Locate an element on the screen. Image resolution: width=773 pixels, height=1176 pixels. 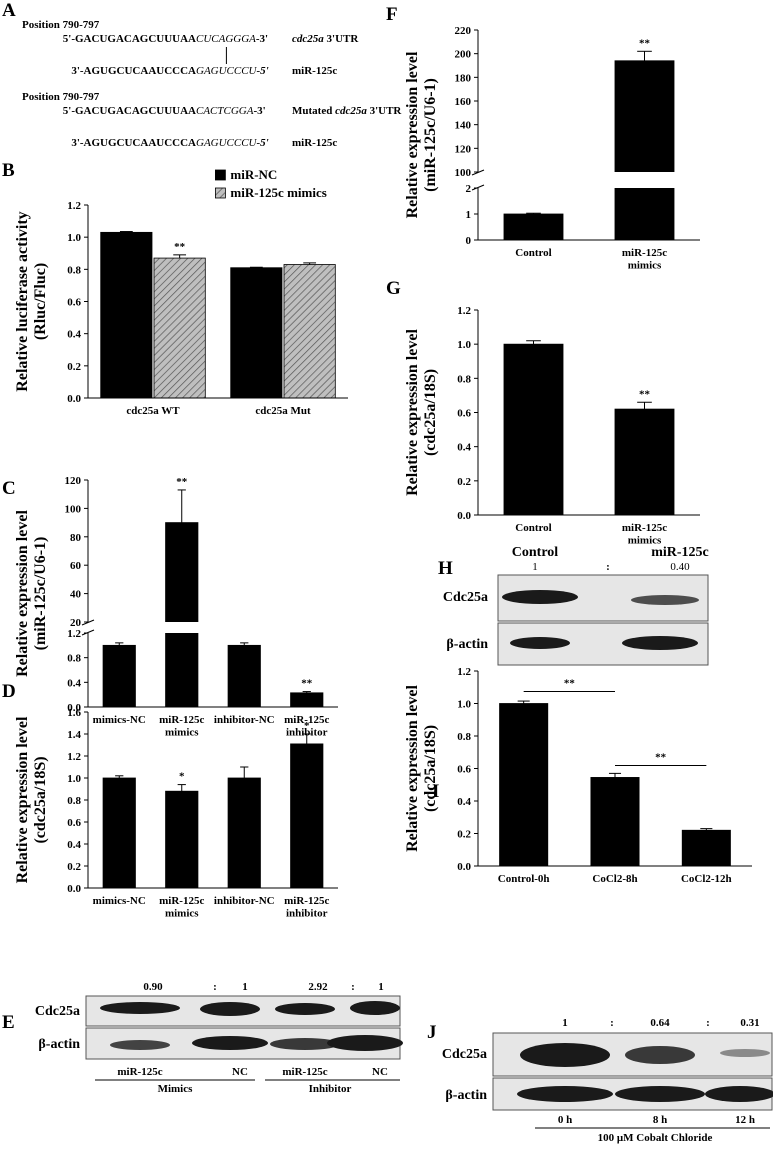
target-site: CUCAGGGA-3' is located at coordinates (232, 39).